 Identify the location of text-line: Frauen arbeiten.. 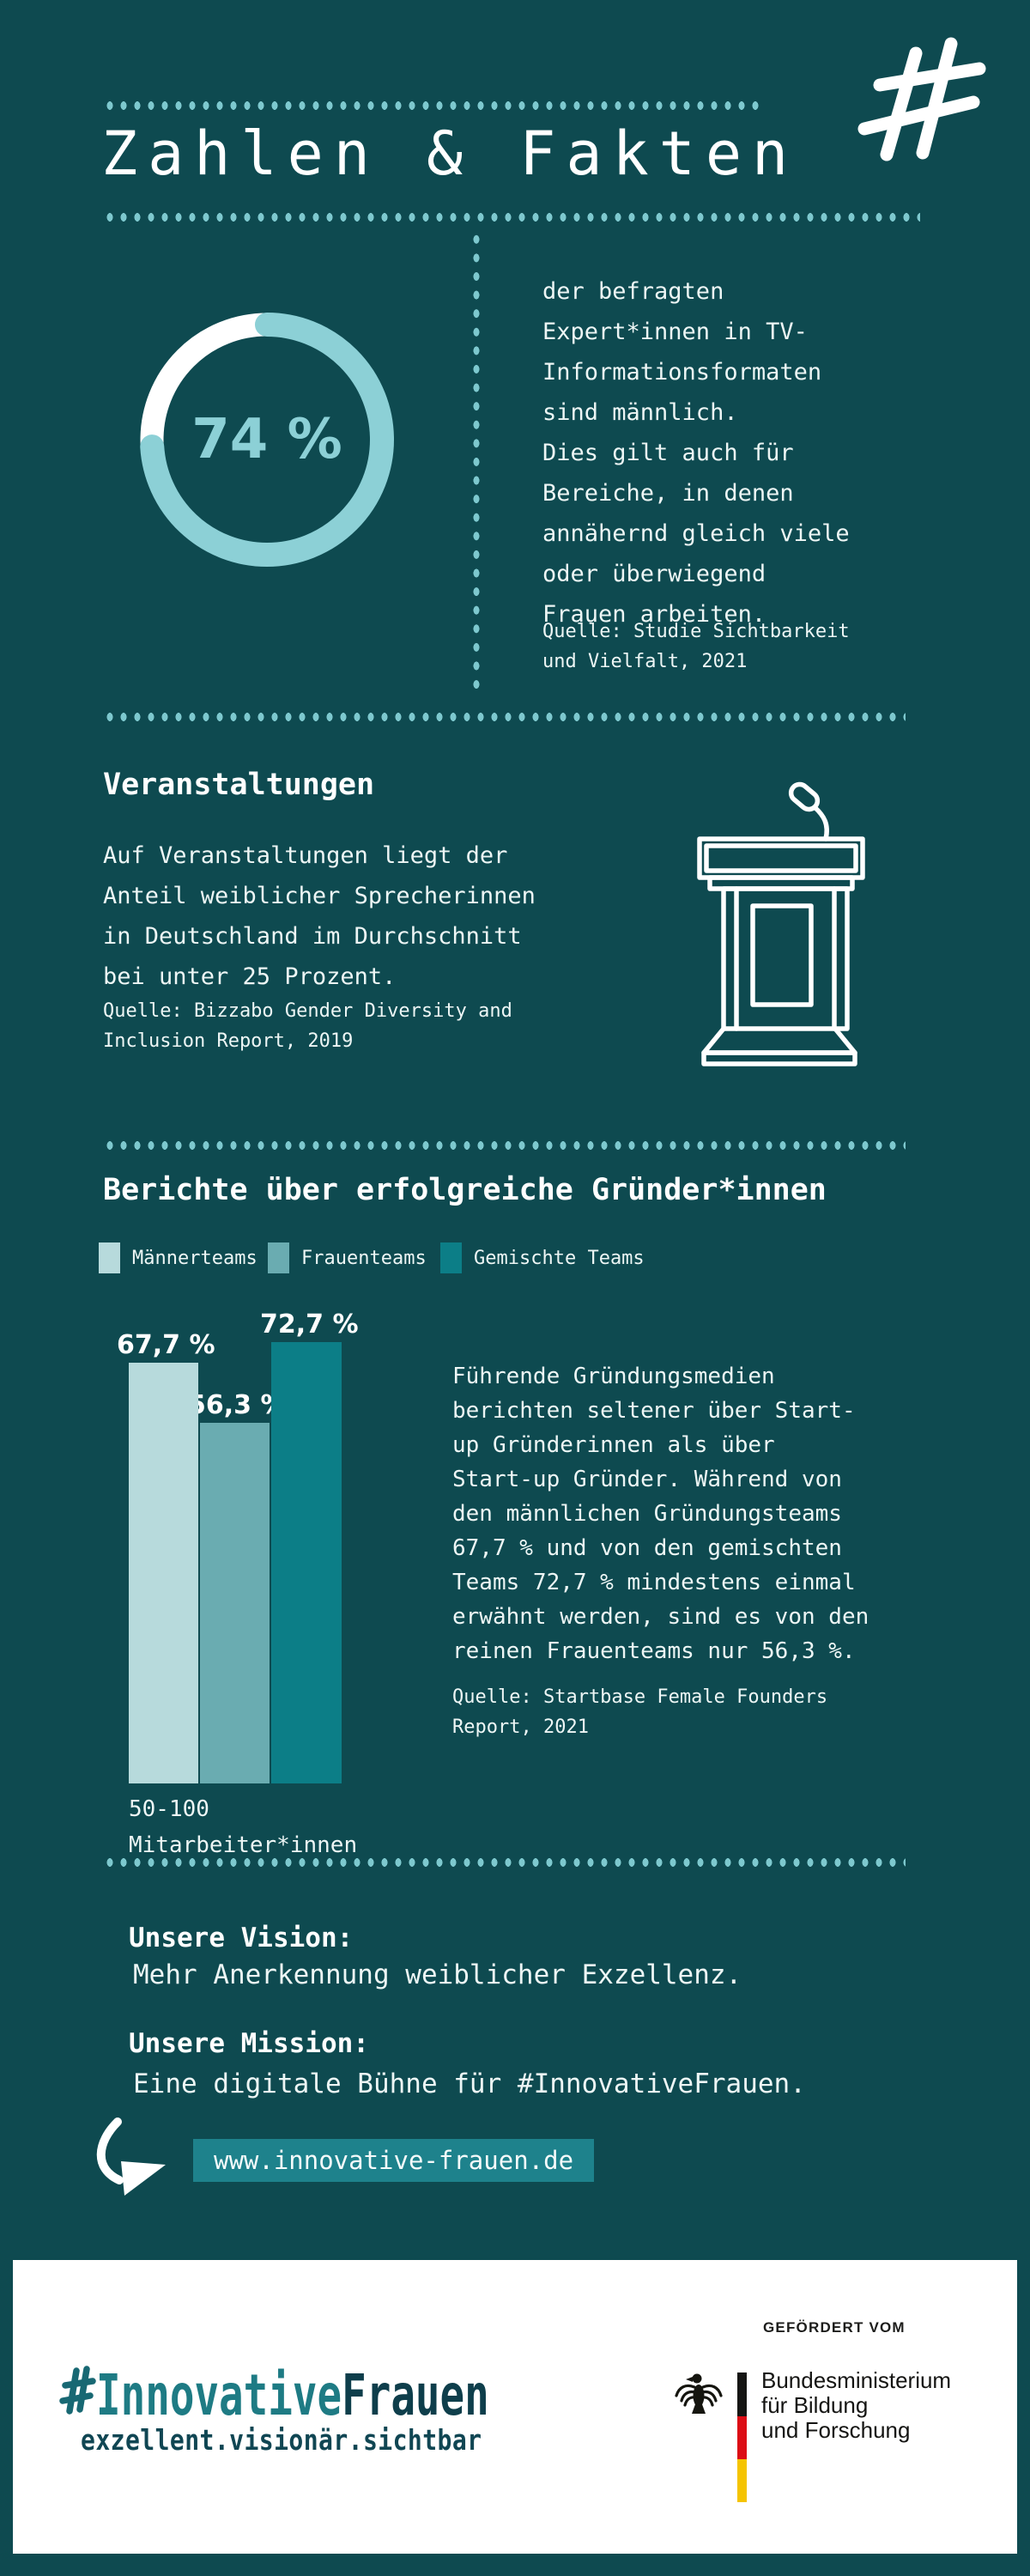
(654, 614).